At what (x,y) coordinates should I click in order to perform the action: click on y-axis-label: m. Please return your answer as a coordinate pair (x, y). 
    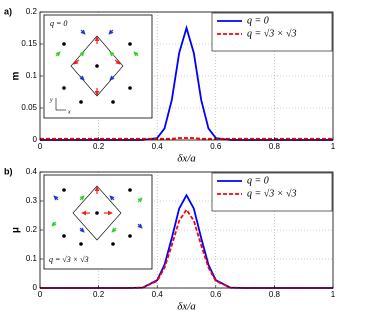
    Looking at the image, I should click on (16, 75).